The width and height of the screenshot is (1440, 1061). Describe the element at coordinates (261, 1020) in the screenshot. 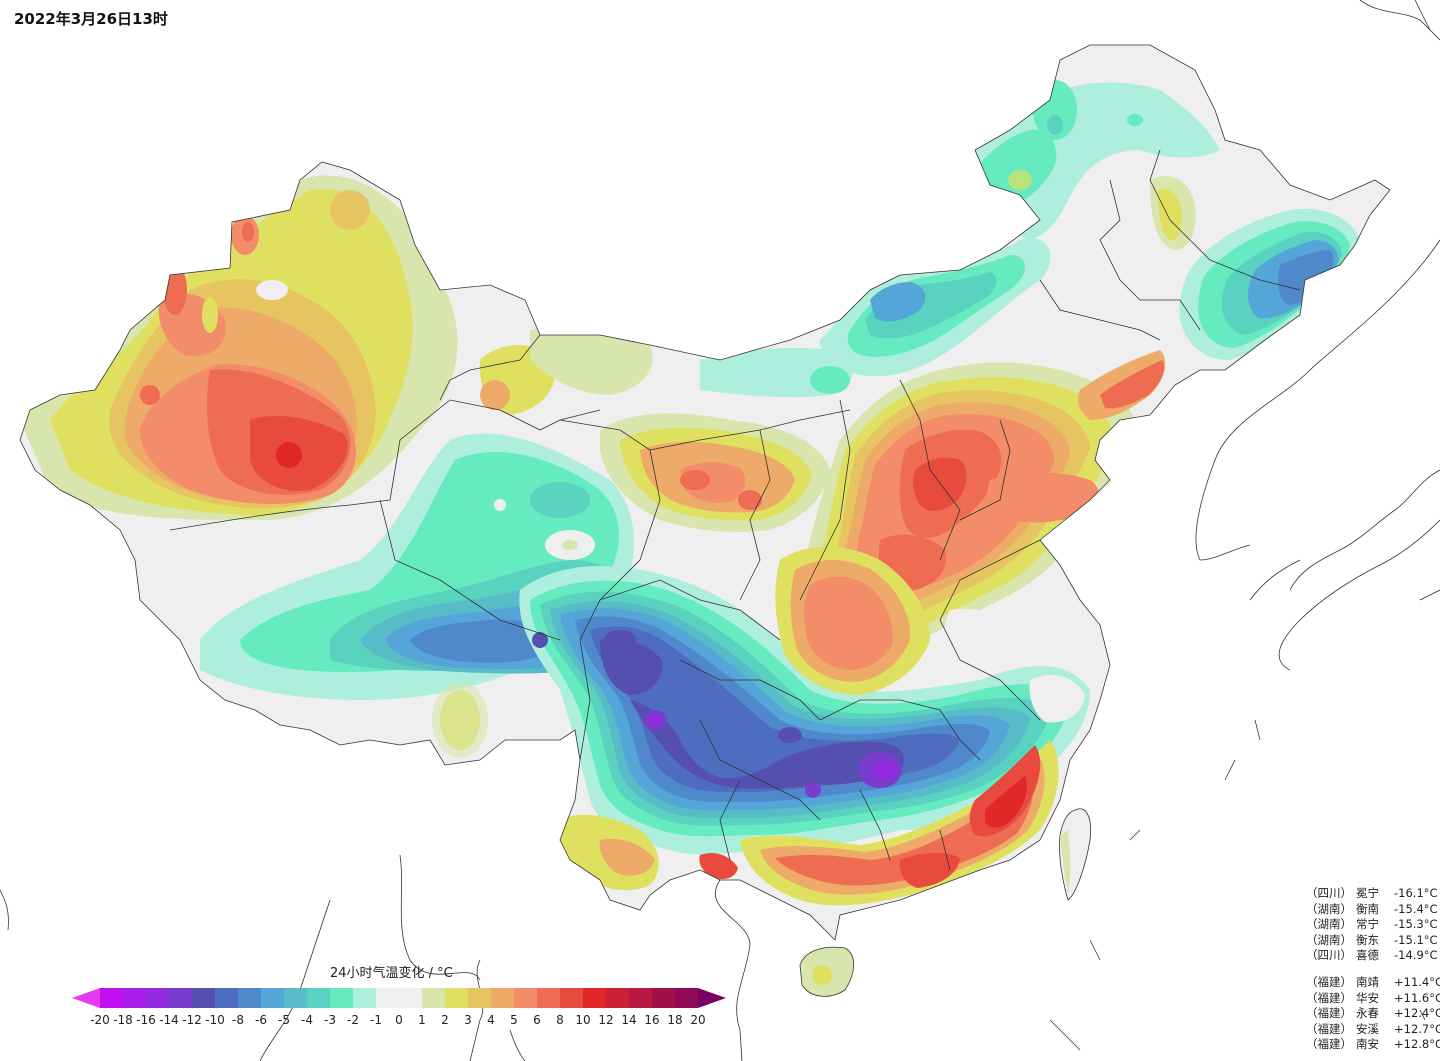

I see `colorbar-tick-label: -6` at that location.